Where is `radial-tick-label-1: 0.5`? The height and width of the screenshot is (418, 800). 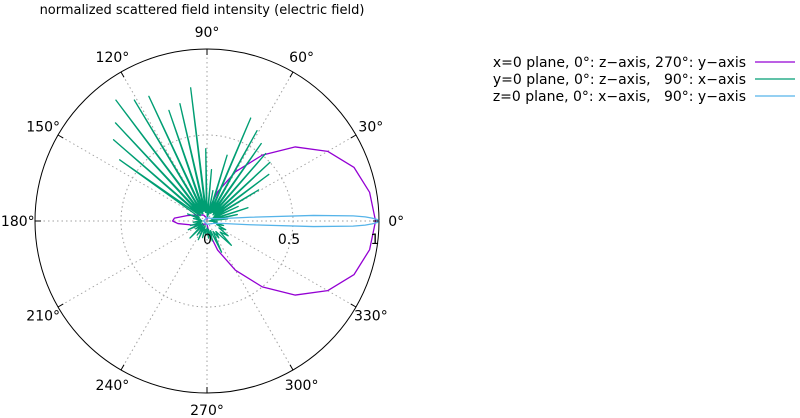 radial-tick-label-1: 0.5 is located at coordinates (289, 240).